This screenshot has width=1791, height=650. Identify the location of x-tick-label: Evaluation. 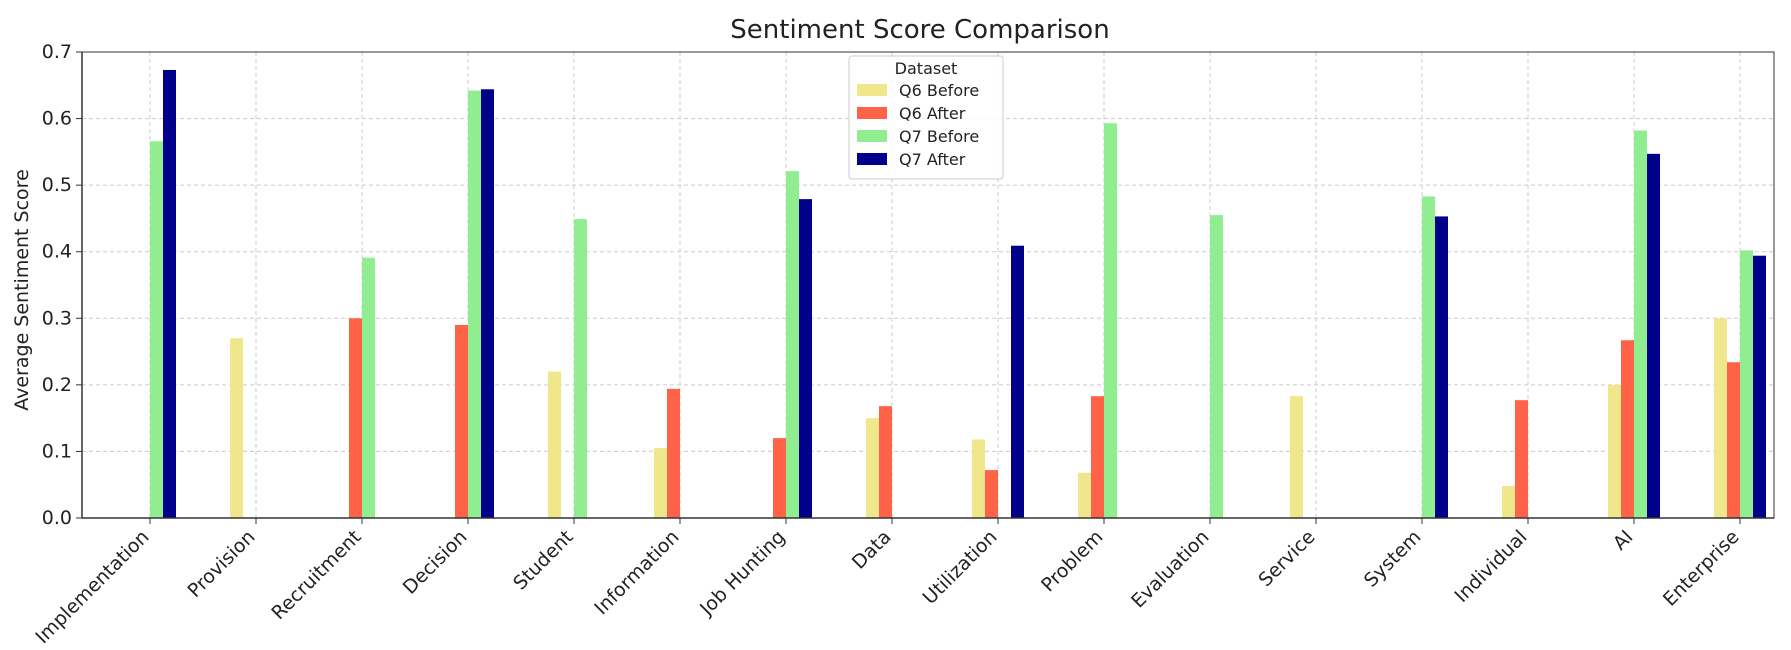
(1170, 569).